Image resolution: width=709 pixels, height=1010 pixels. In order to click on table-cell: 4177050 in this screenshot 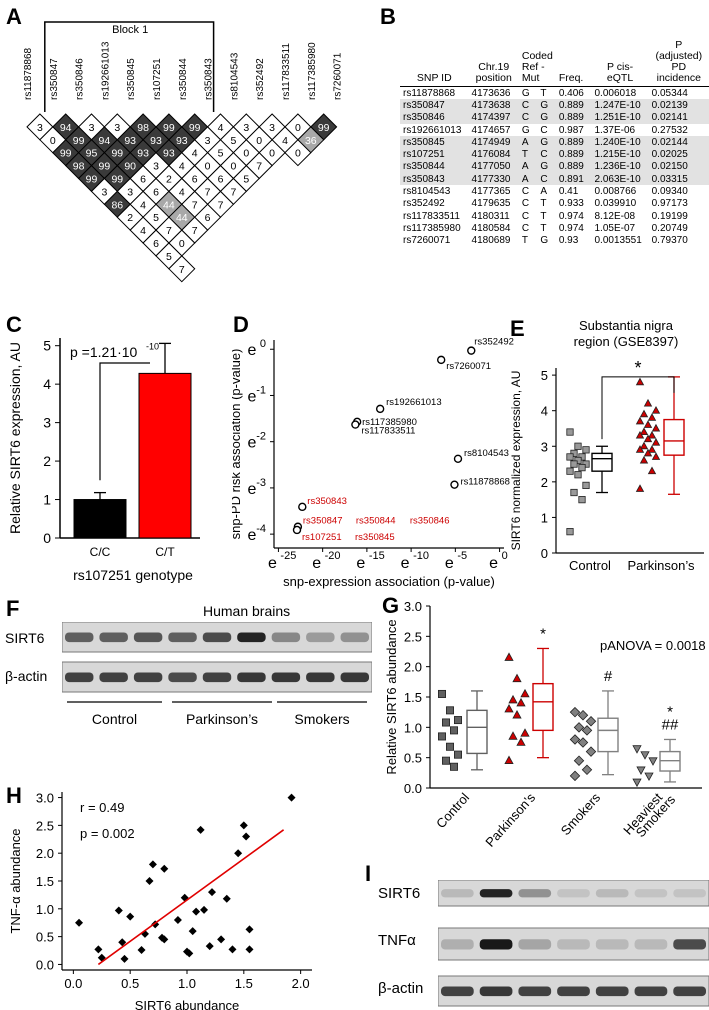, I will do `click(493, 167)`.